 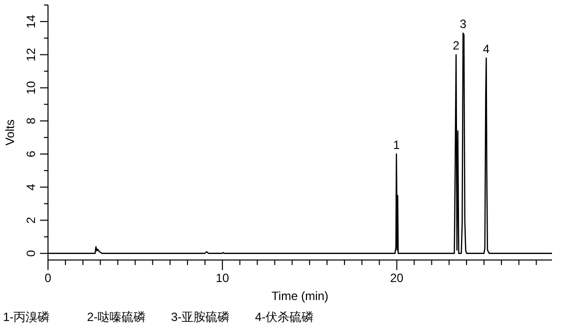 What do you see at coordinates (486, 49) in the screenshot?
I see `annotation: 4` at bounding box center [486, 49].